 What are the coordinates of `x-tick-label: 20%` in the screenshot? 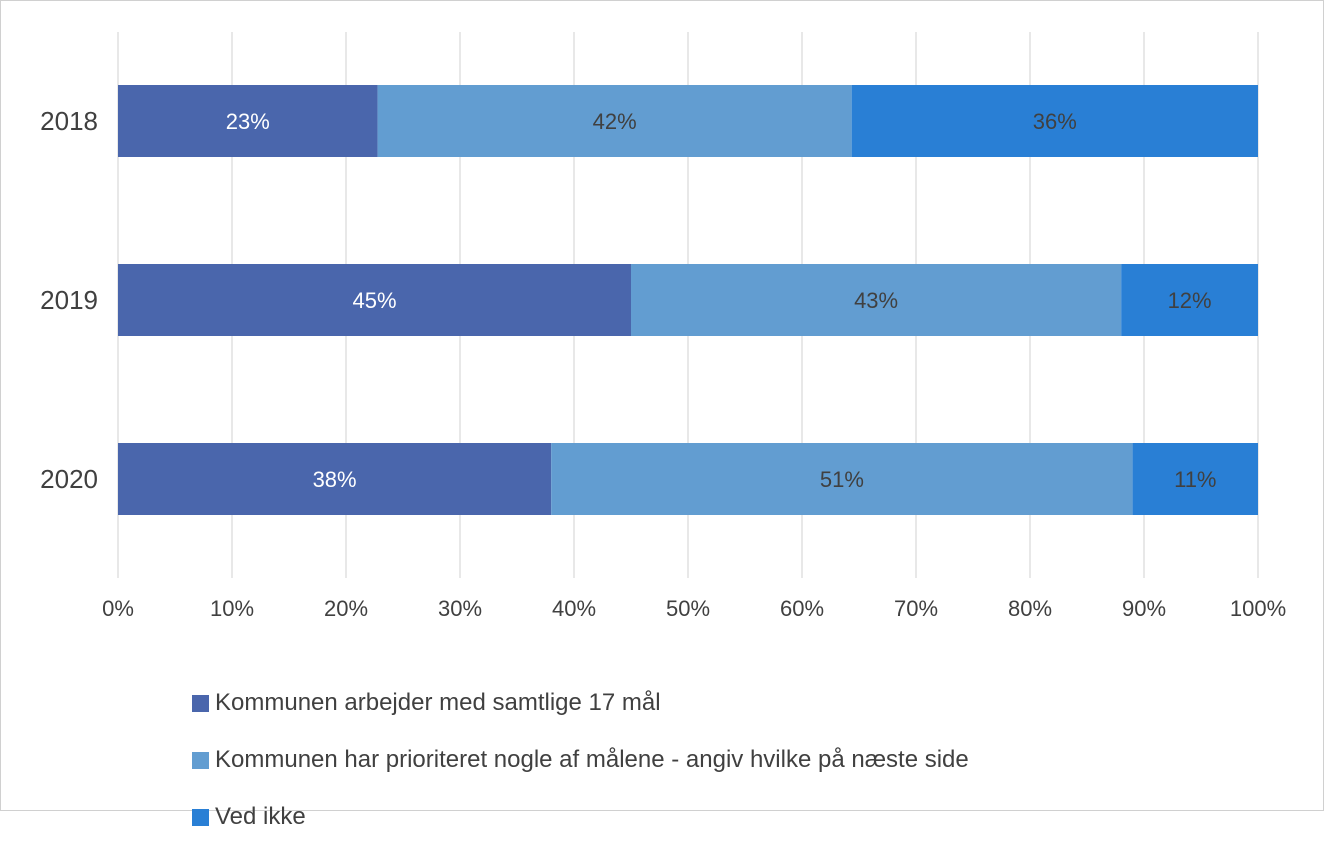 It's located at (346, 608).